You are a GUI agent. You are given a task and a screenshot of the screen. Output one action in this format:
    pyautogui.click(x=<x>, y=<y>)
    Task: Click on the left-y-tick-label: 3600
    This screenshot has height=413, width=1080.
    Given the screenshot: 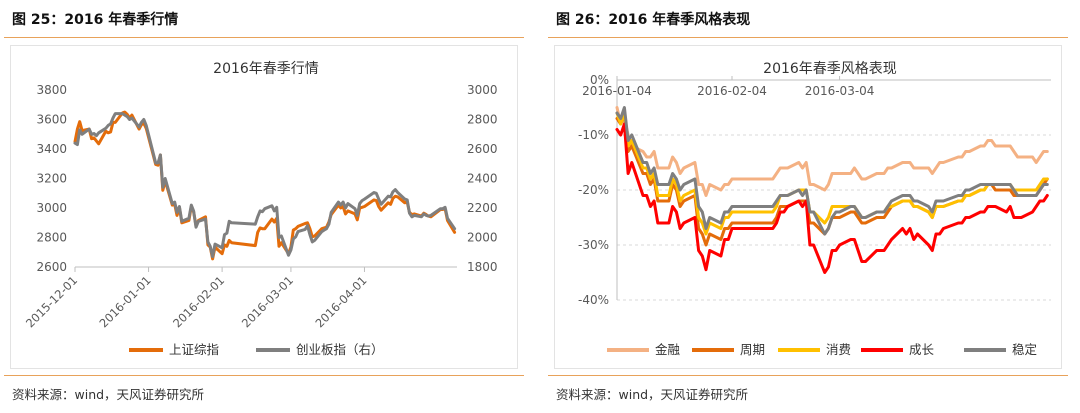 What is the action you would take?
    pyautogui.click(x=51, y=120)
    